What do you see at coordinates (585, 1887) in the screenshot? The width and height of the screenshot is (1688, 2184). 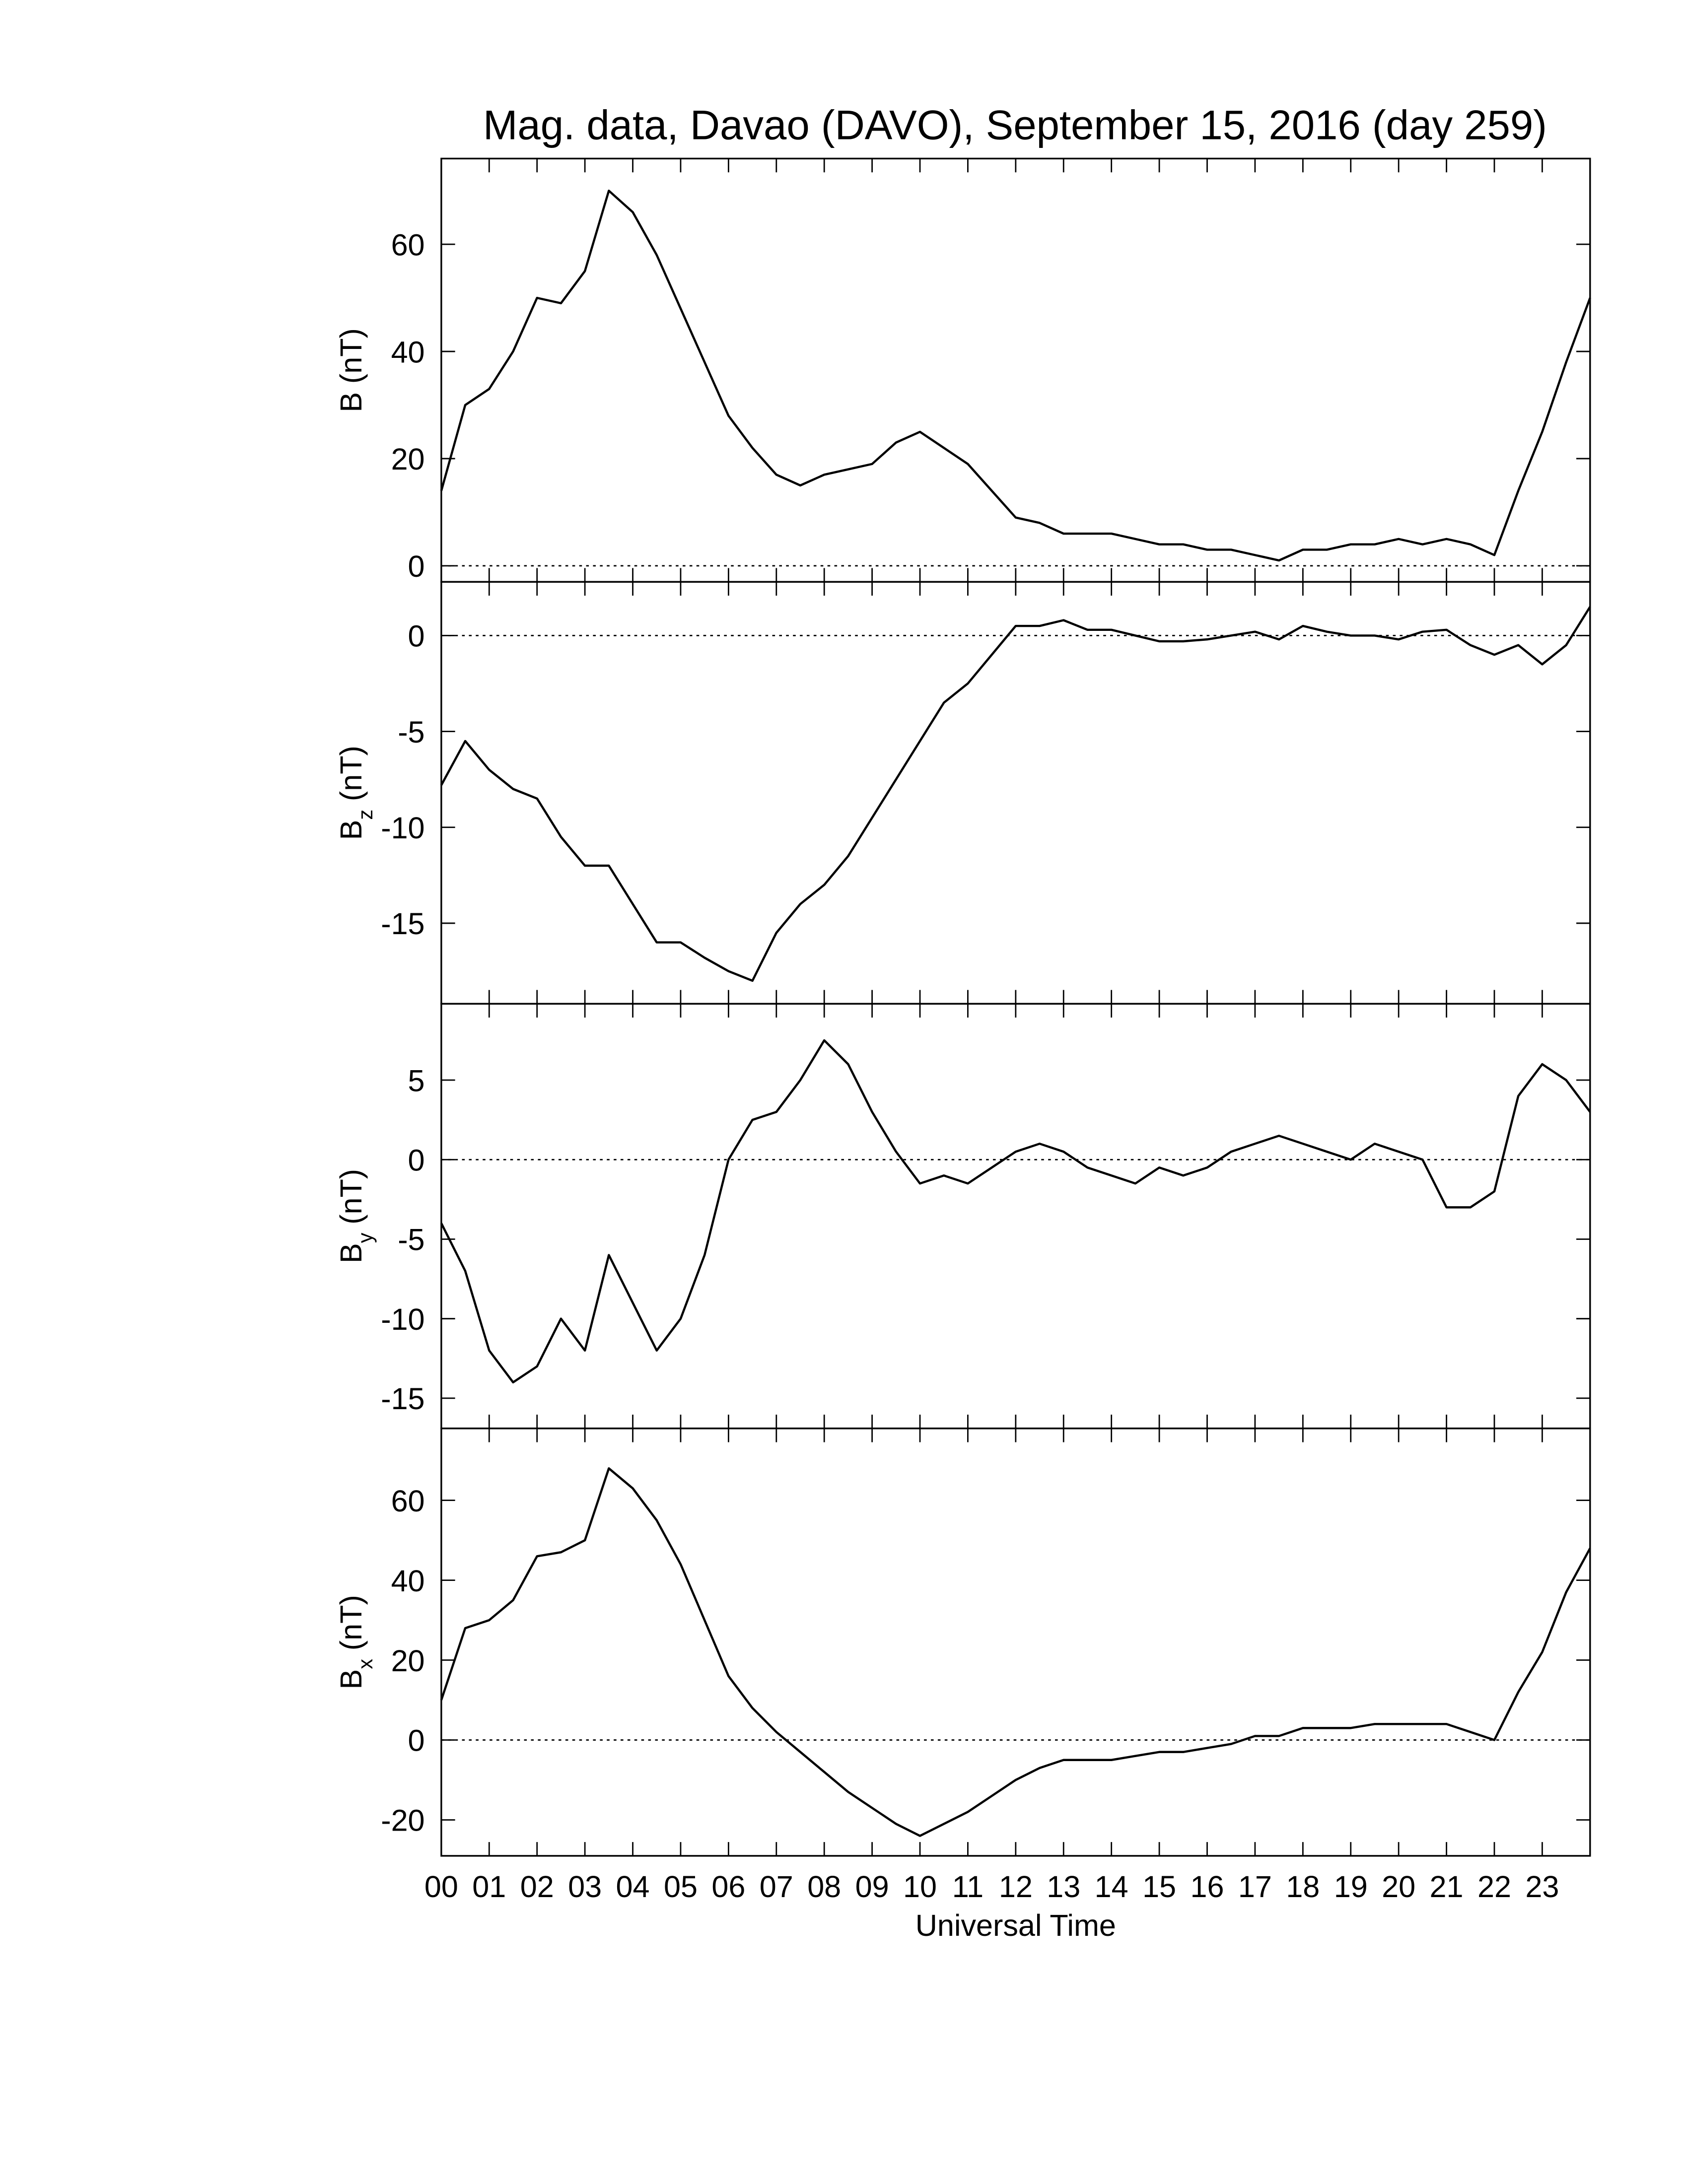 I see `x-tick-label: 03` at bounding box center [585, 1887].